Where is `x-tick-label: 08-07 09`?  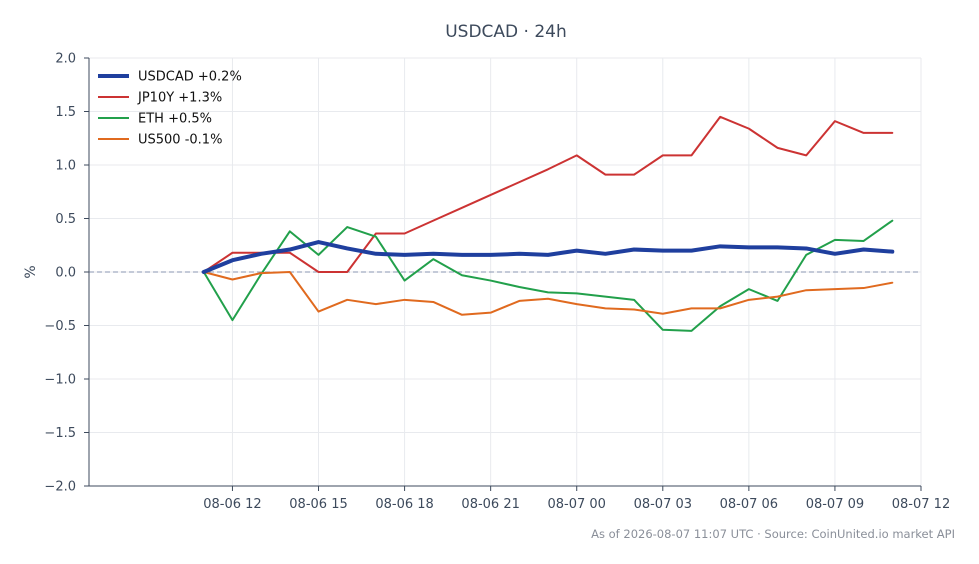
x-tick-label: 08-07 09 is located at coordinates (835, 504).